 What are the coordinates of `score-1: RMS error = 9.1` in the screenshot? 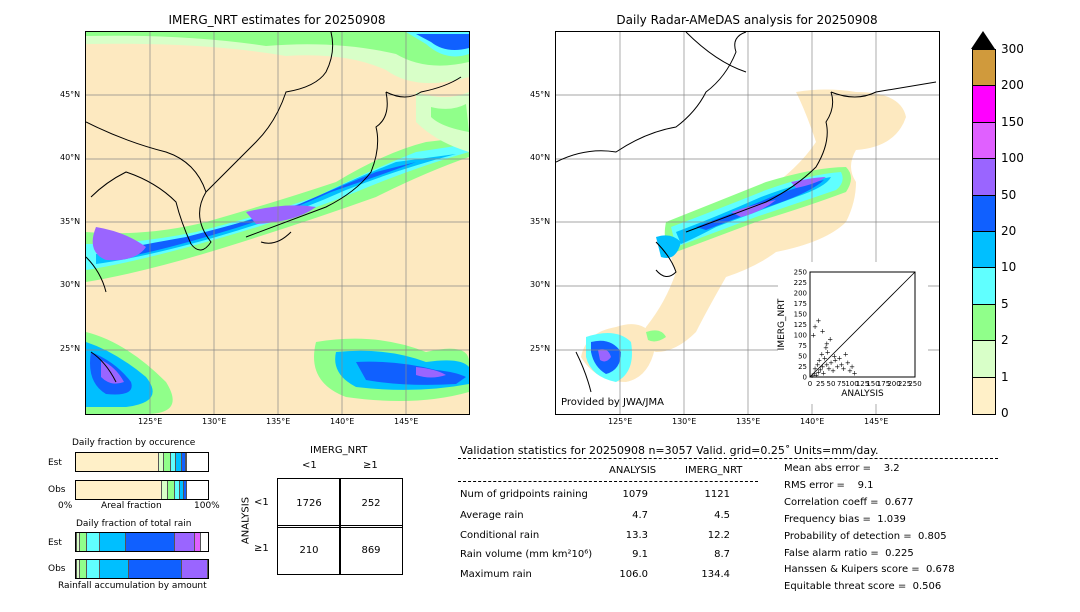 It's located at (829, 485).